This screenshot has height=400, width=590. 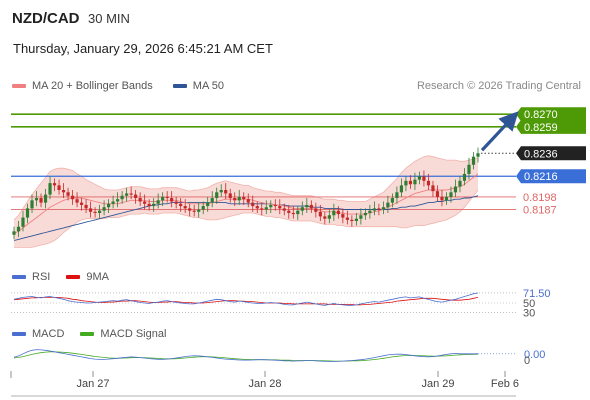 I want to click on timeframe-label: 30 MIN, so click(x=109, y=18).